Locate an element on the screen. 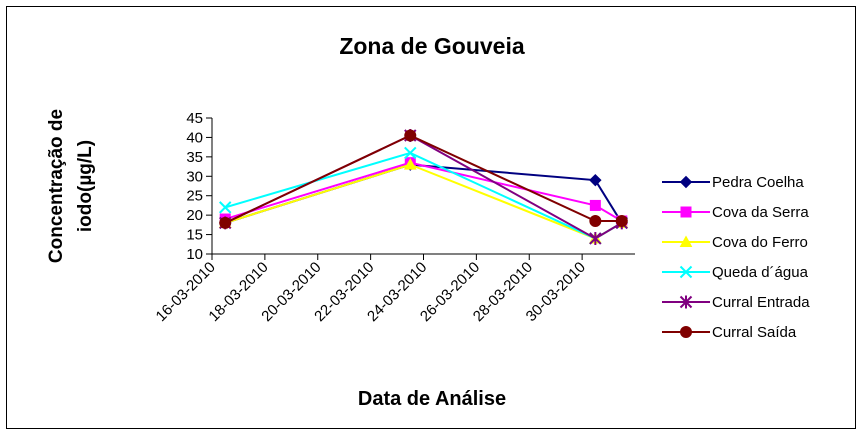 The height and width of the screenshot is (435, 862). y-tick-label: 40 is located at coordinates (194, 137).